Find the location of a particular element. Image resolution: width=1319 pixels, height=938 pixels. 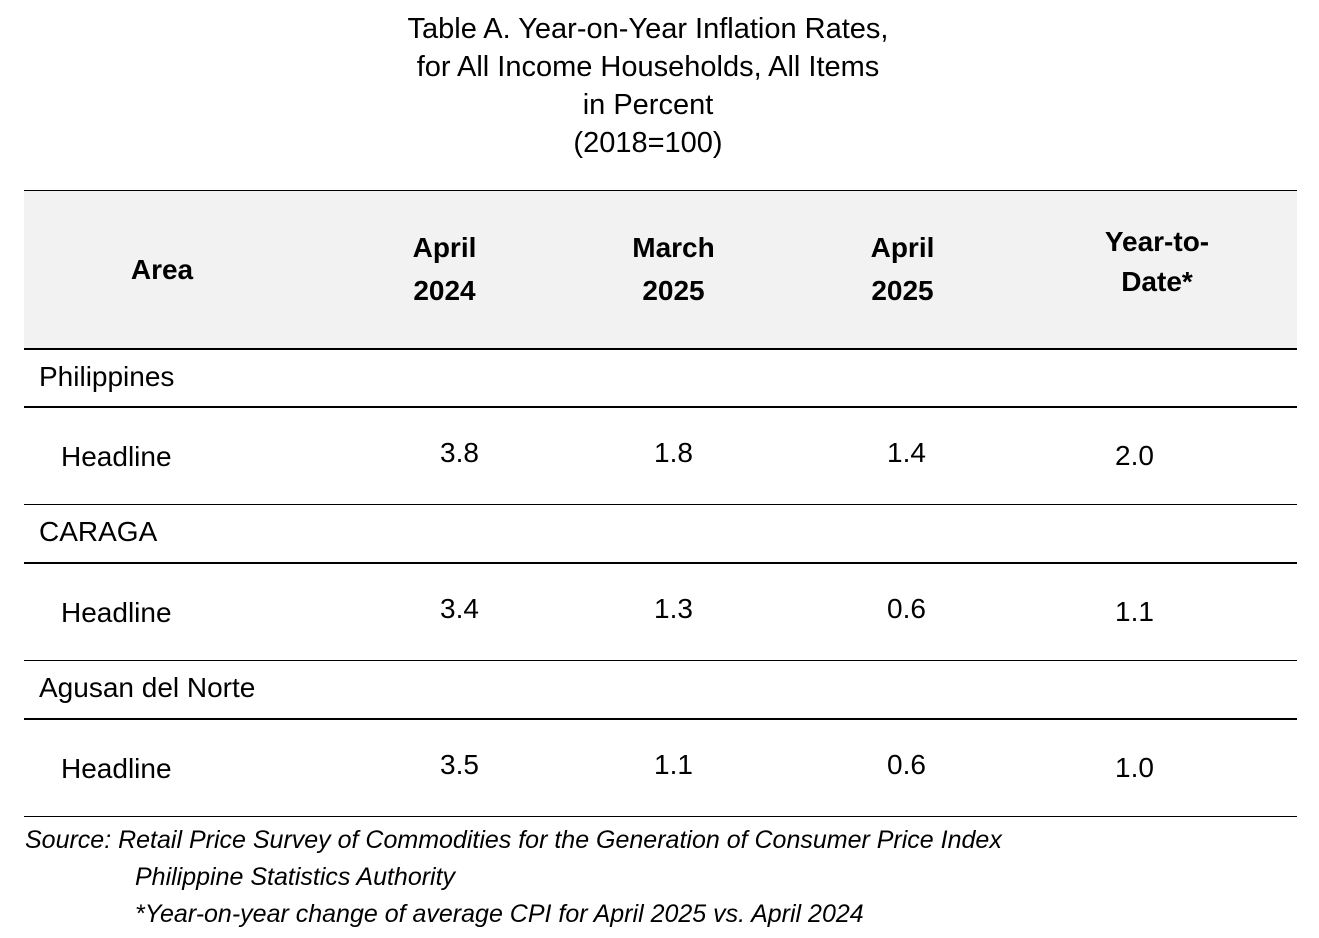

header-march-2025: March 2025 is located at coordinates (673, 270).